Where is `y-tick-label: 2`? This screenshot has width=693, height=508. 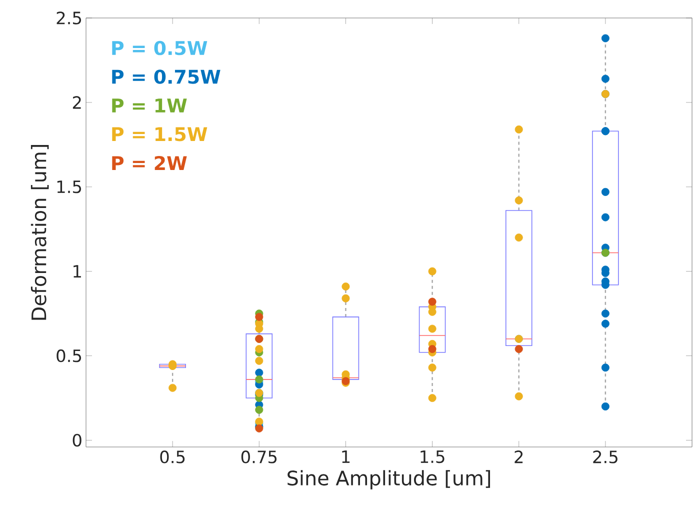 y-tick-label: 2 is located at coordinates (76, 102).